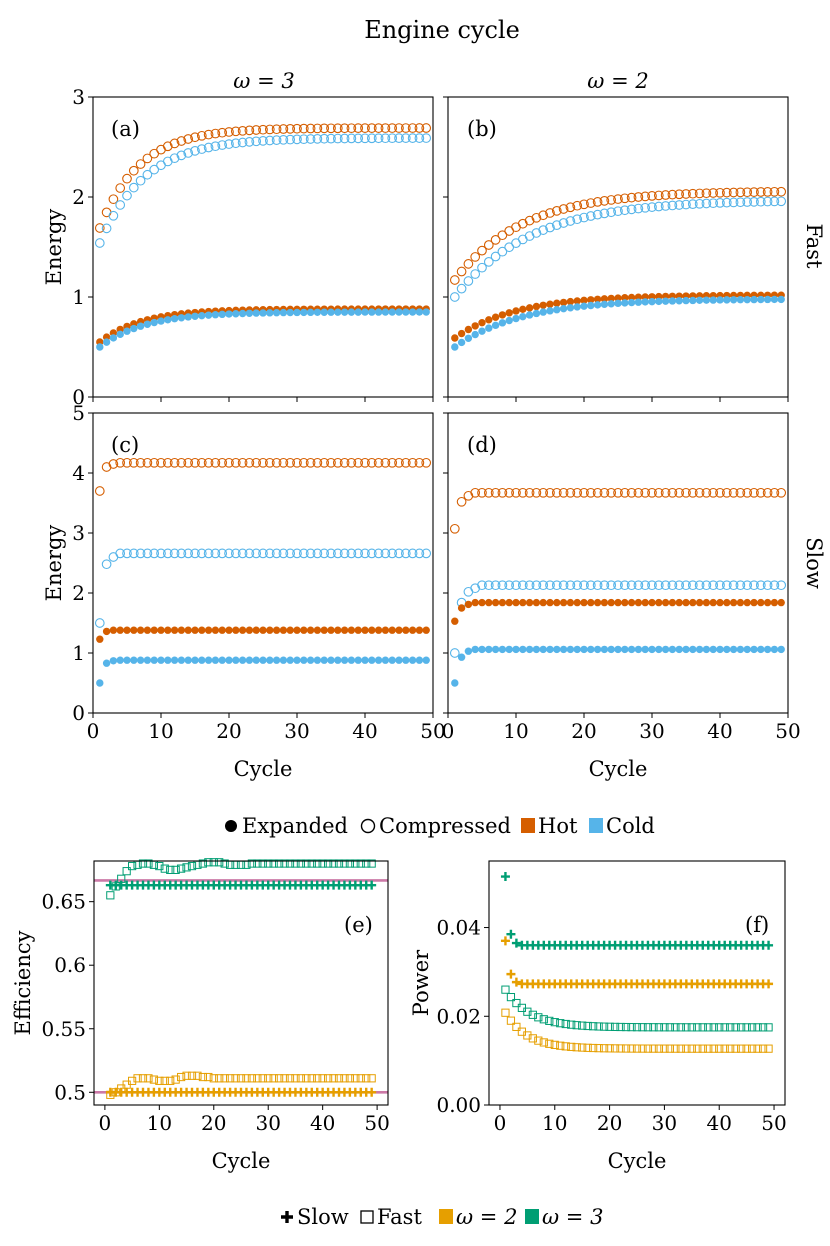 Image resolution: width=830 pixels, height=1246 pixels. Describe the element at coordinates (23, 982) in the screenshot. I see `y-axis-label: Efficiency` at that location.